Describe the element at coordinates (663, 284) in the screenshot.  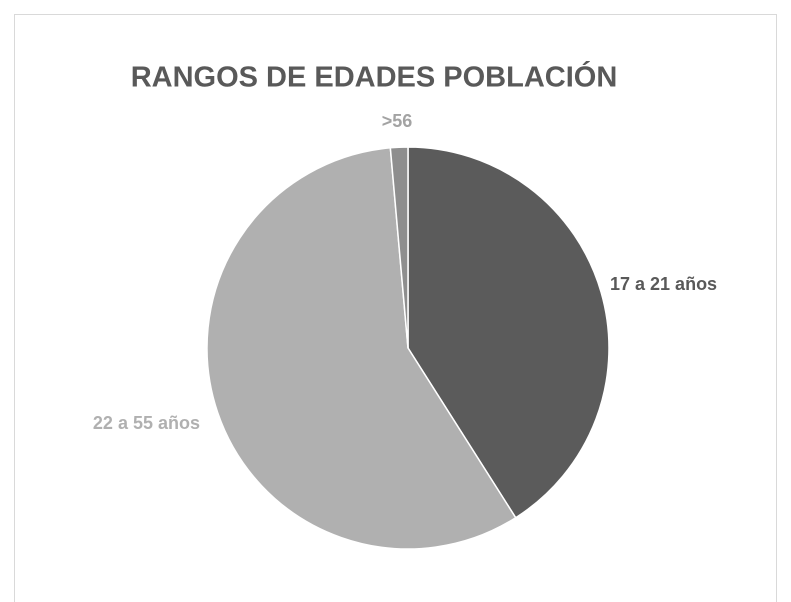
I see `slice-label: 17 a 21 años` at that location.